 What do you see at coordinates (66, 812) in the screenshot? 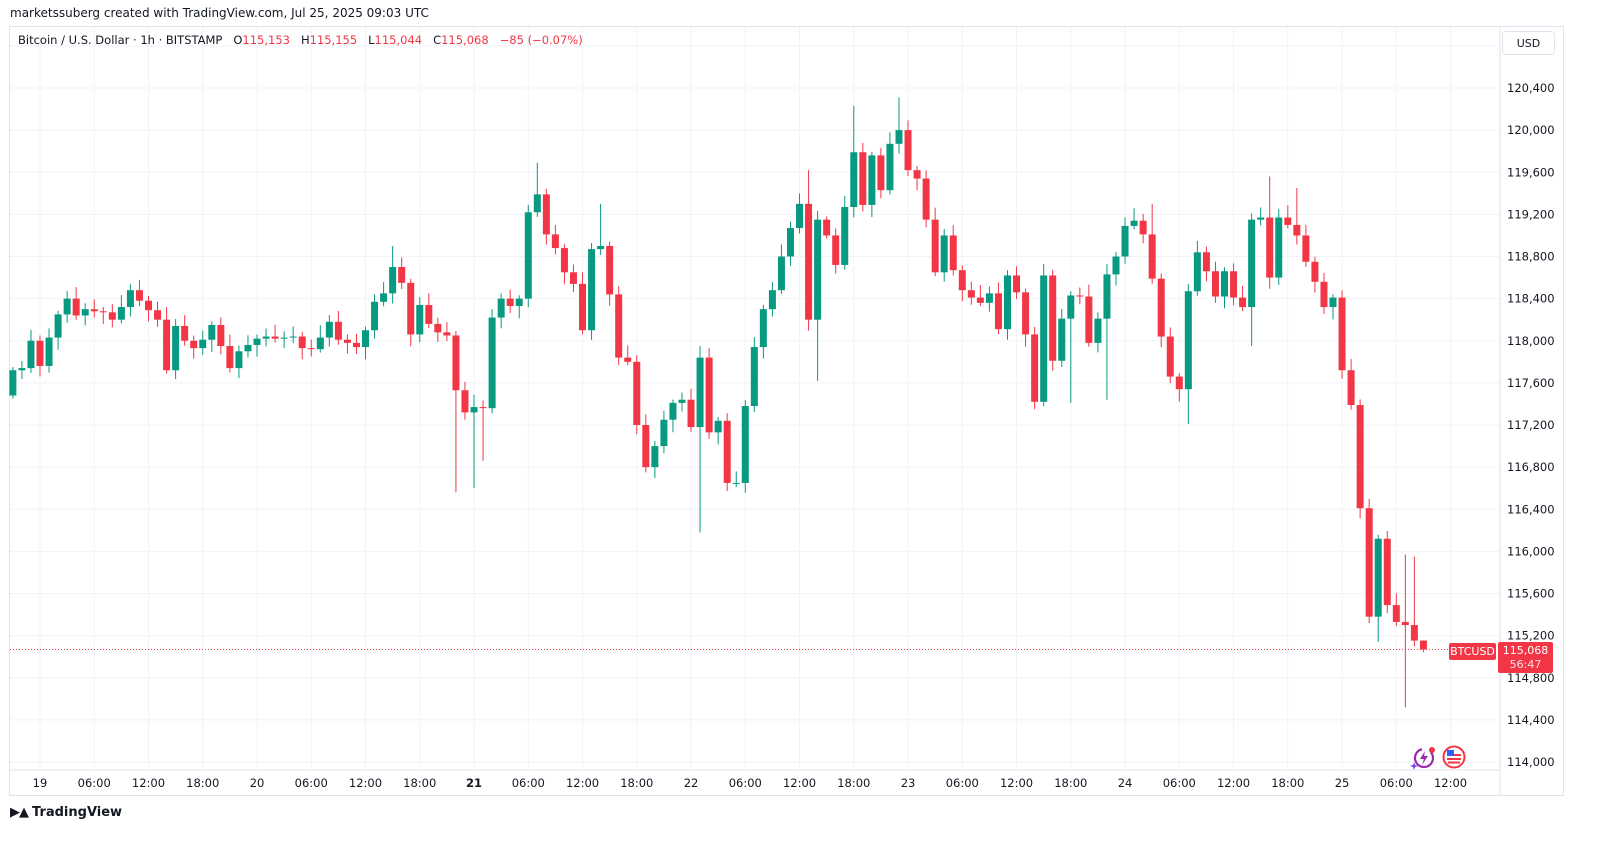
I see `tradingview-brand: ▶▲ TradingView` at bounding box center [66, 812].